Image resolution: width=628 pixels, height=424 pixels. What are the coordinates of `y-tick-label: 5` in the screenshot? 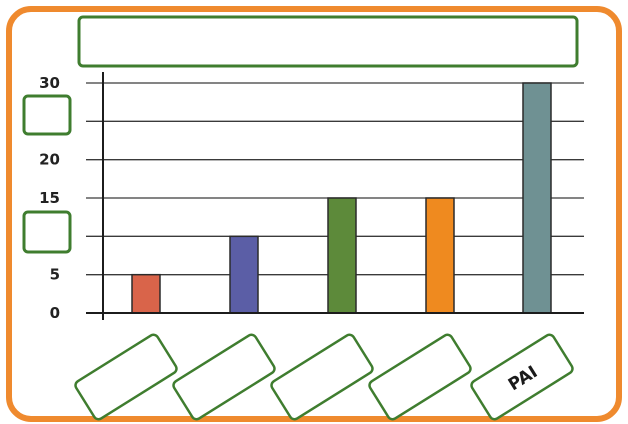 It's located at (55, 275).